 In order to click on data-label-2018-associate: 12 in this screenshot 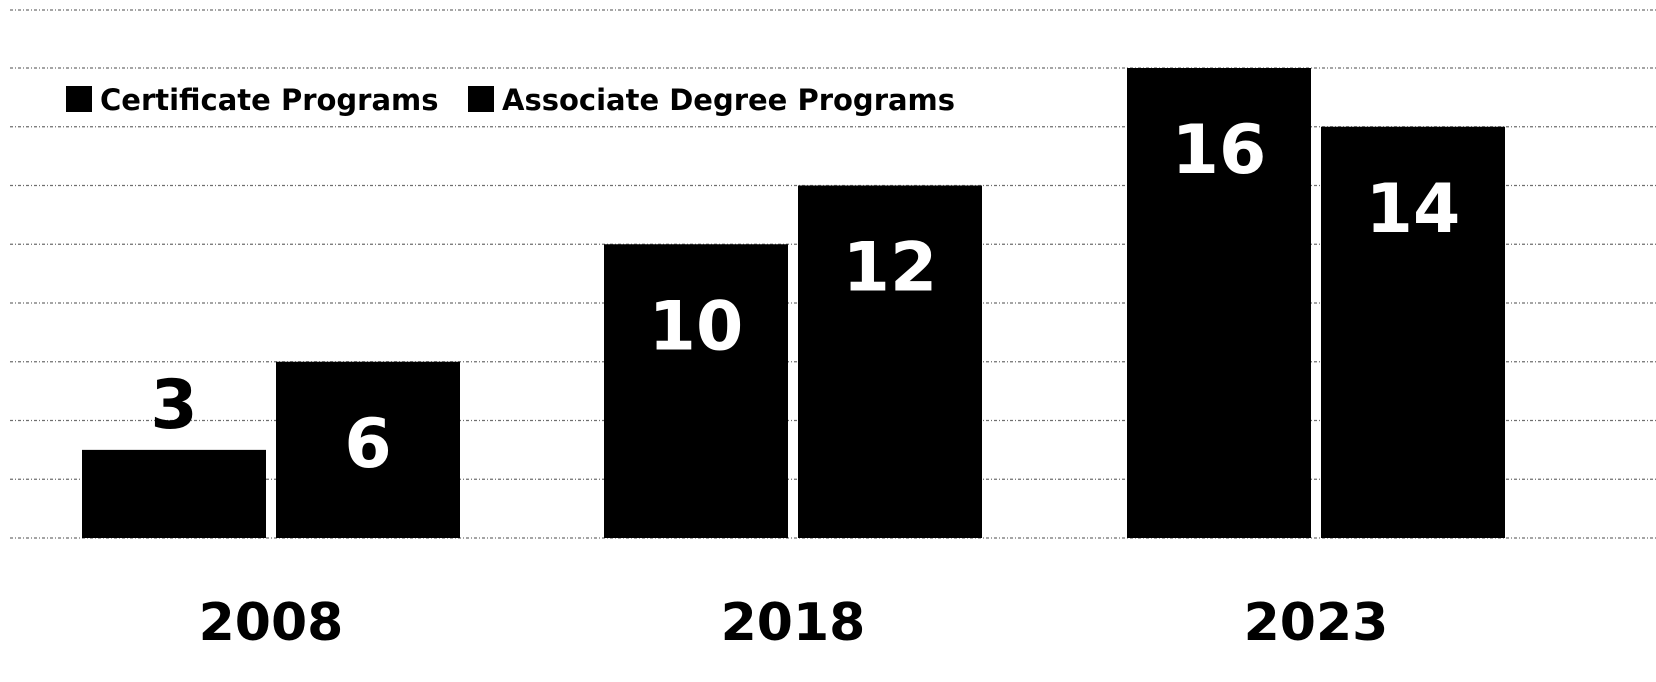, I will do `click(890, 268)`.